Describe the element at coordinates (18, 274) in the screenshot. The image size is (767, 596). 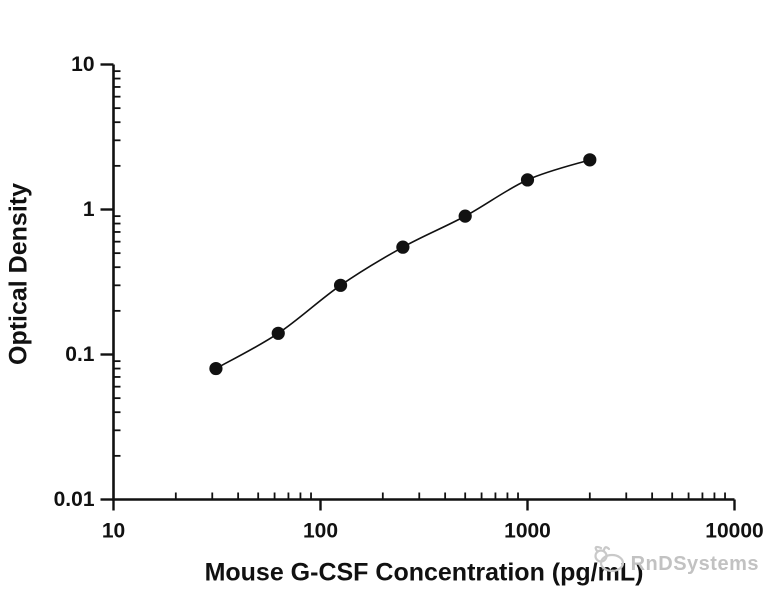
I see `y-axis-title: Optical Density` at that location.